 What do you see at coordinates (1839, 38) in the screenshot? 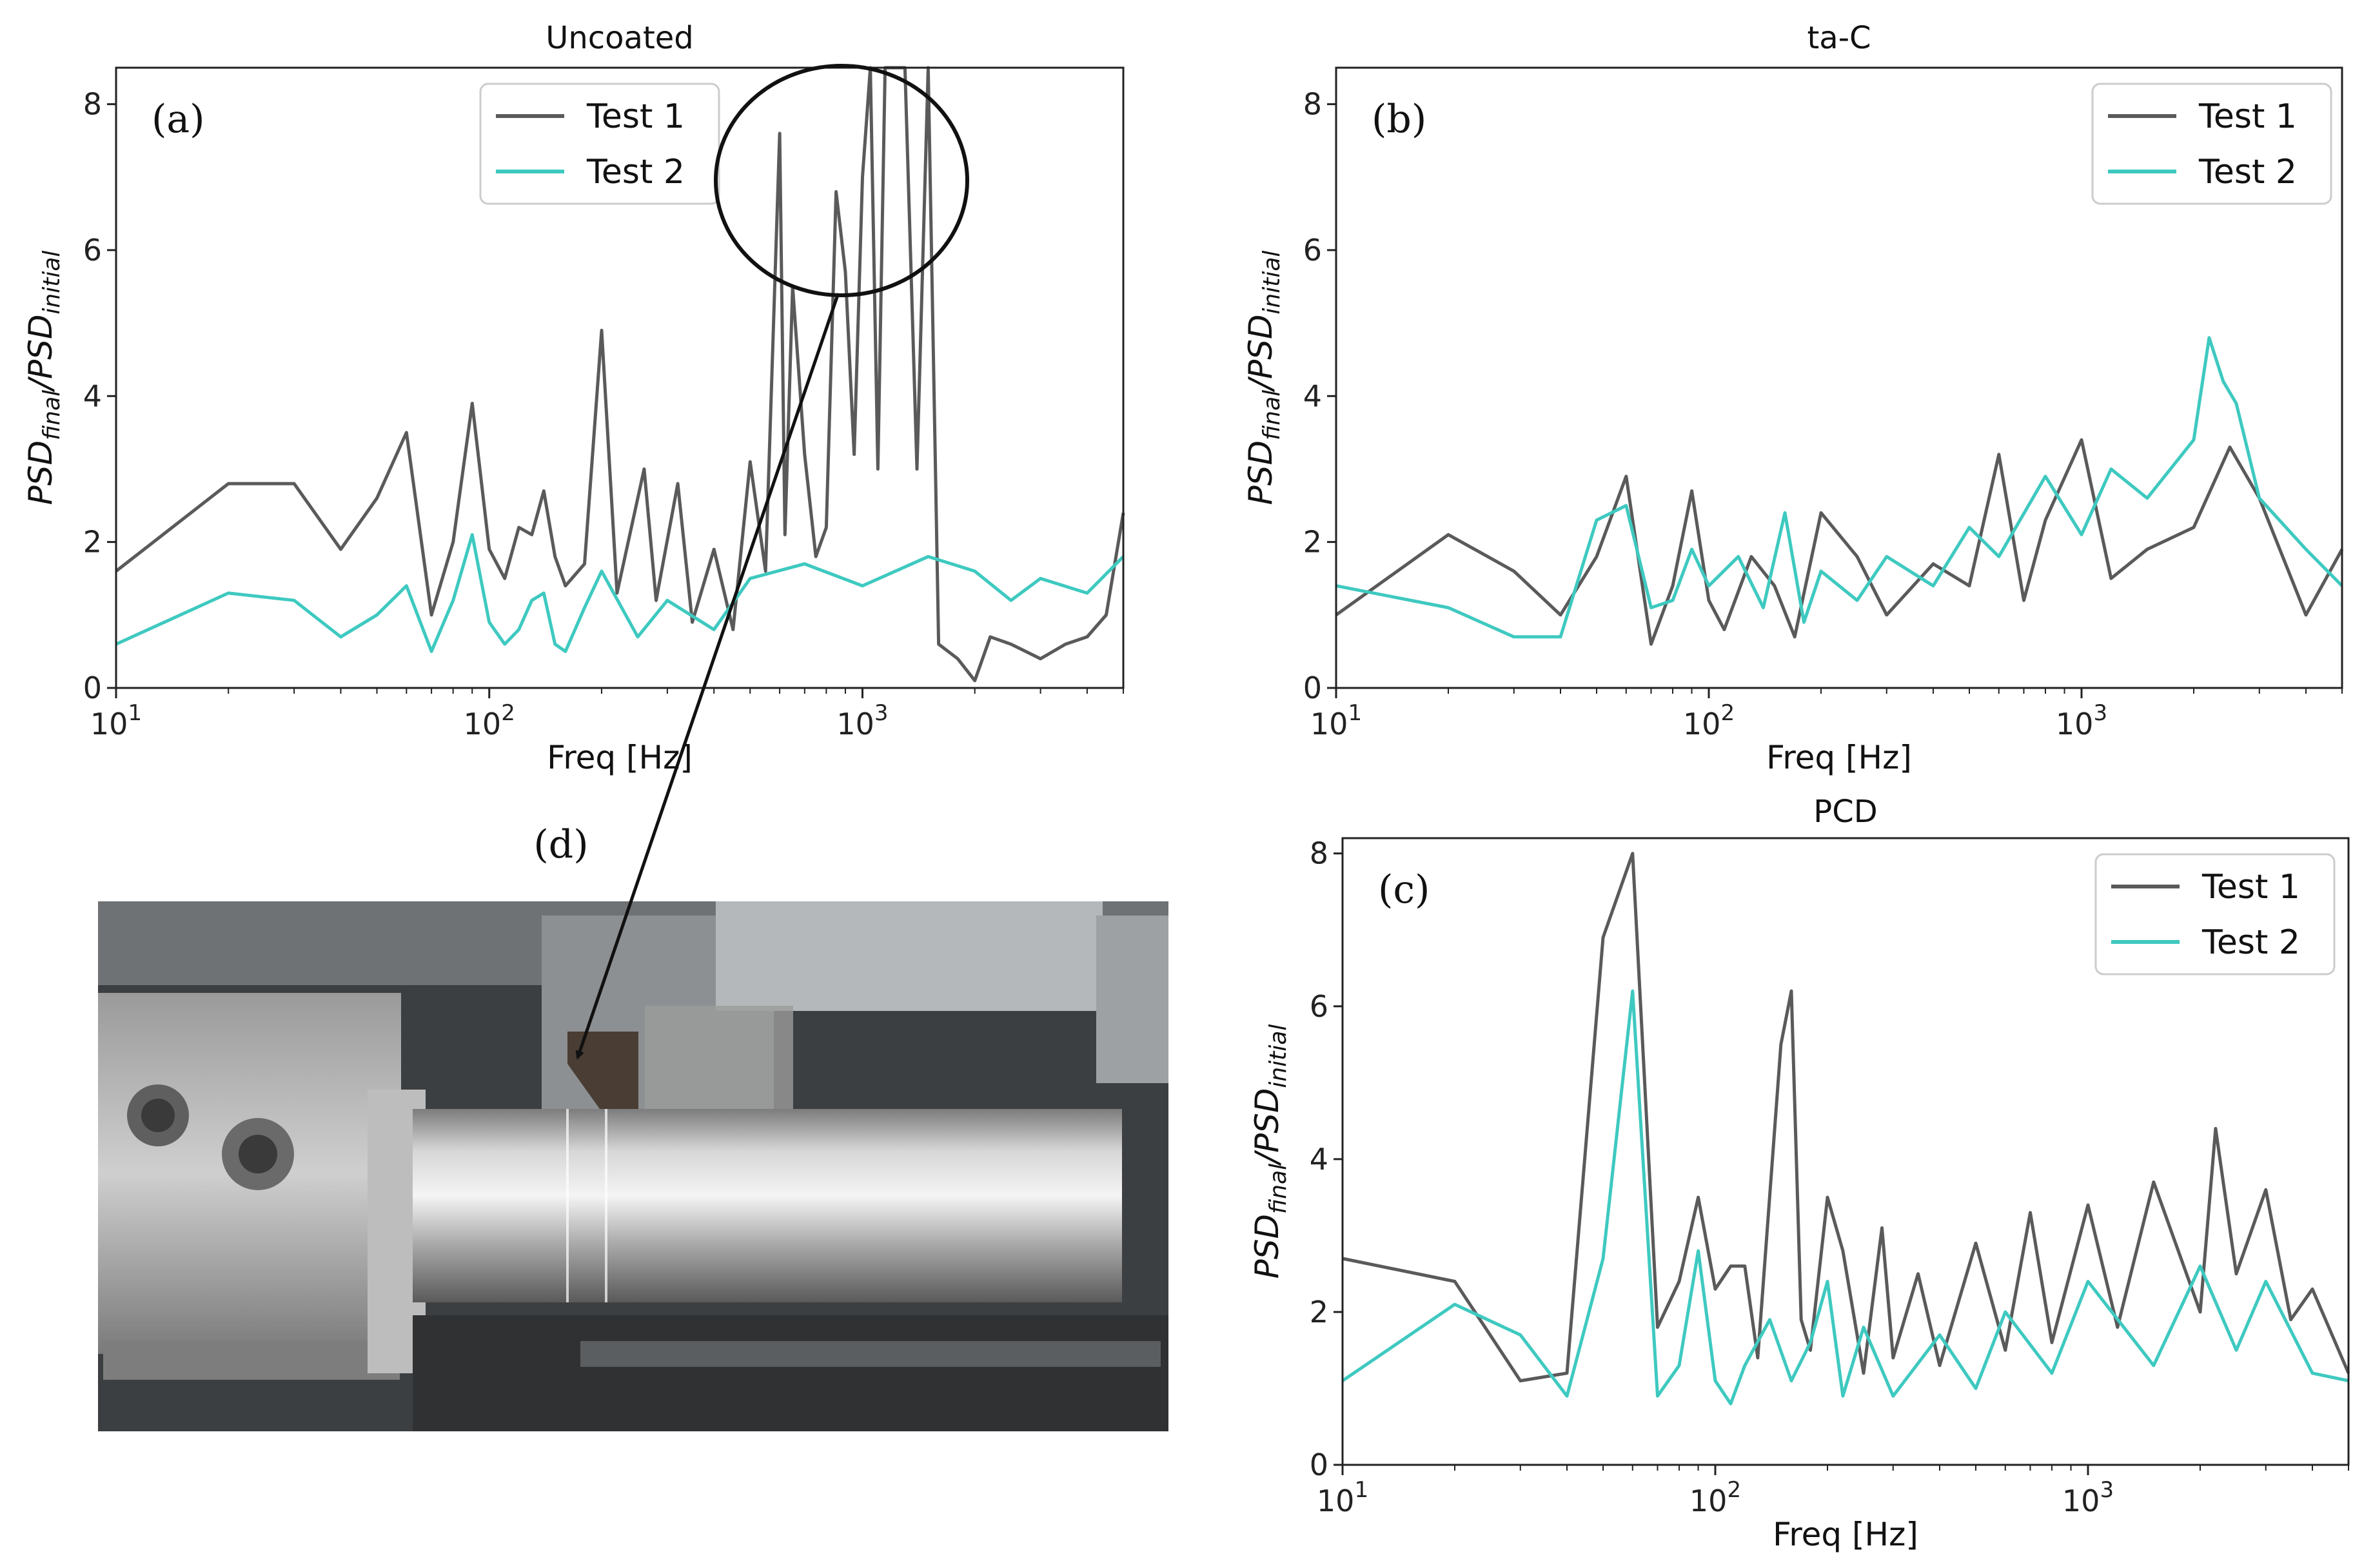
I see `chart-title: ta-C` at bounding box center [1839, 38].